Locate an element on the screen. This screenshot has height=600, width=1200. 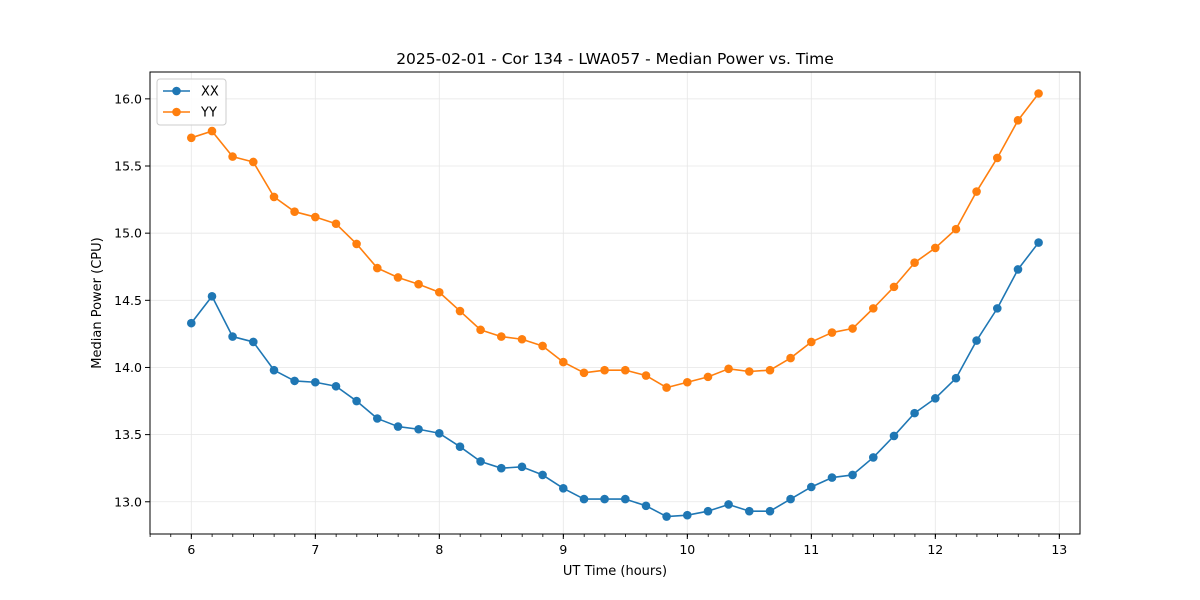
y-tick-label: 13.5 is located at coordinates (128, 434).